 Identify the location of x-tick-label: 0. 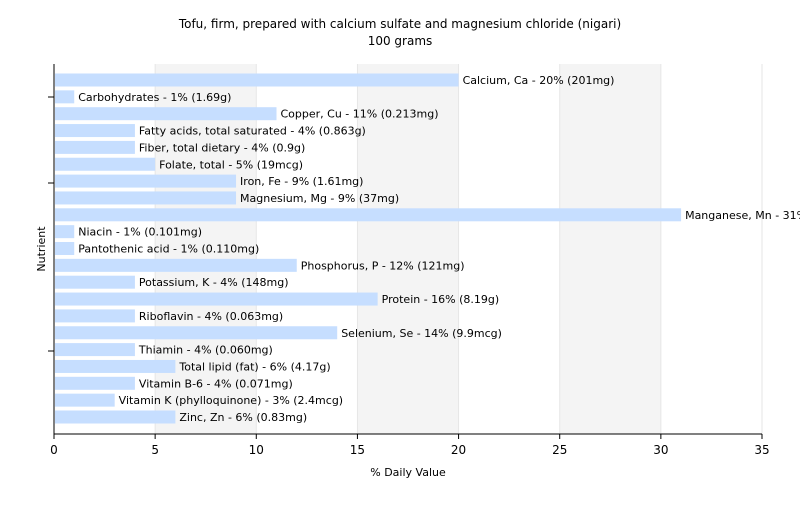
(54, 450).